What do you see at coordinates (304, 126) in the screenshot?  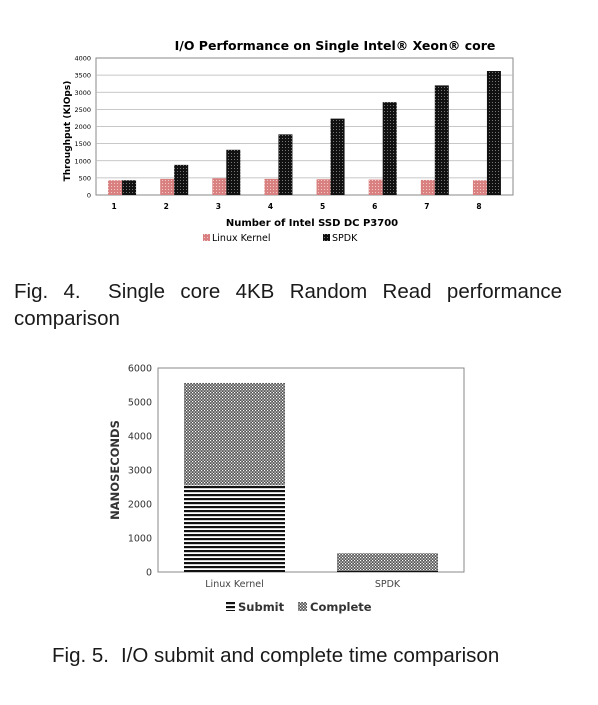 I see `chart1-gridlines` at bounding box center [304, 126].